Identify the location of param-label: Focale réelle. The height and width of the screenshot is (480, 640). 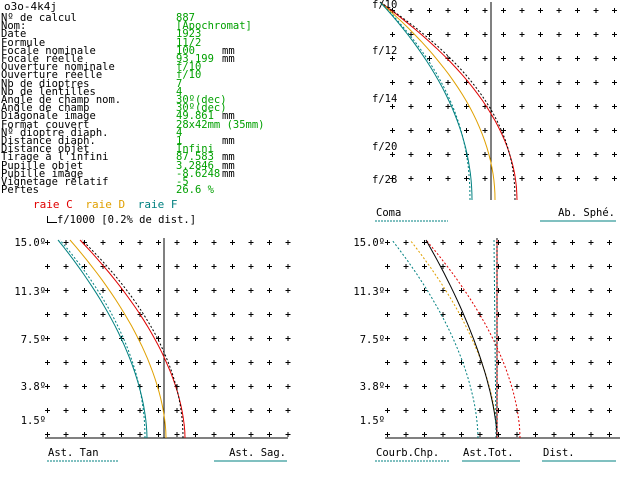
(42, 59).